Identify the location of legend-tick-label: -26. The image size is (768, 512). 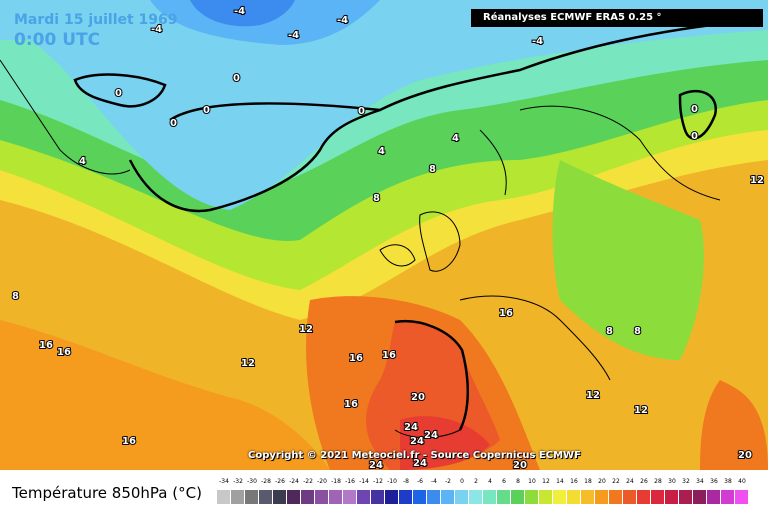
(280, 481).